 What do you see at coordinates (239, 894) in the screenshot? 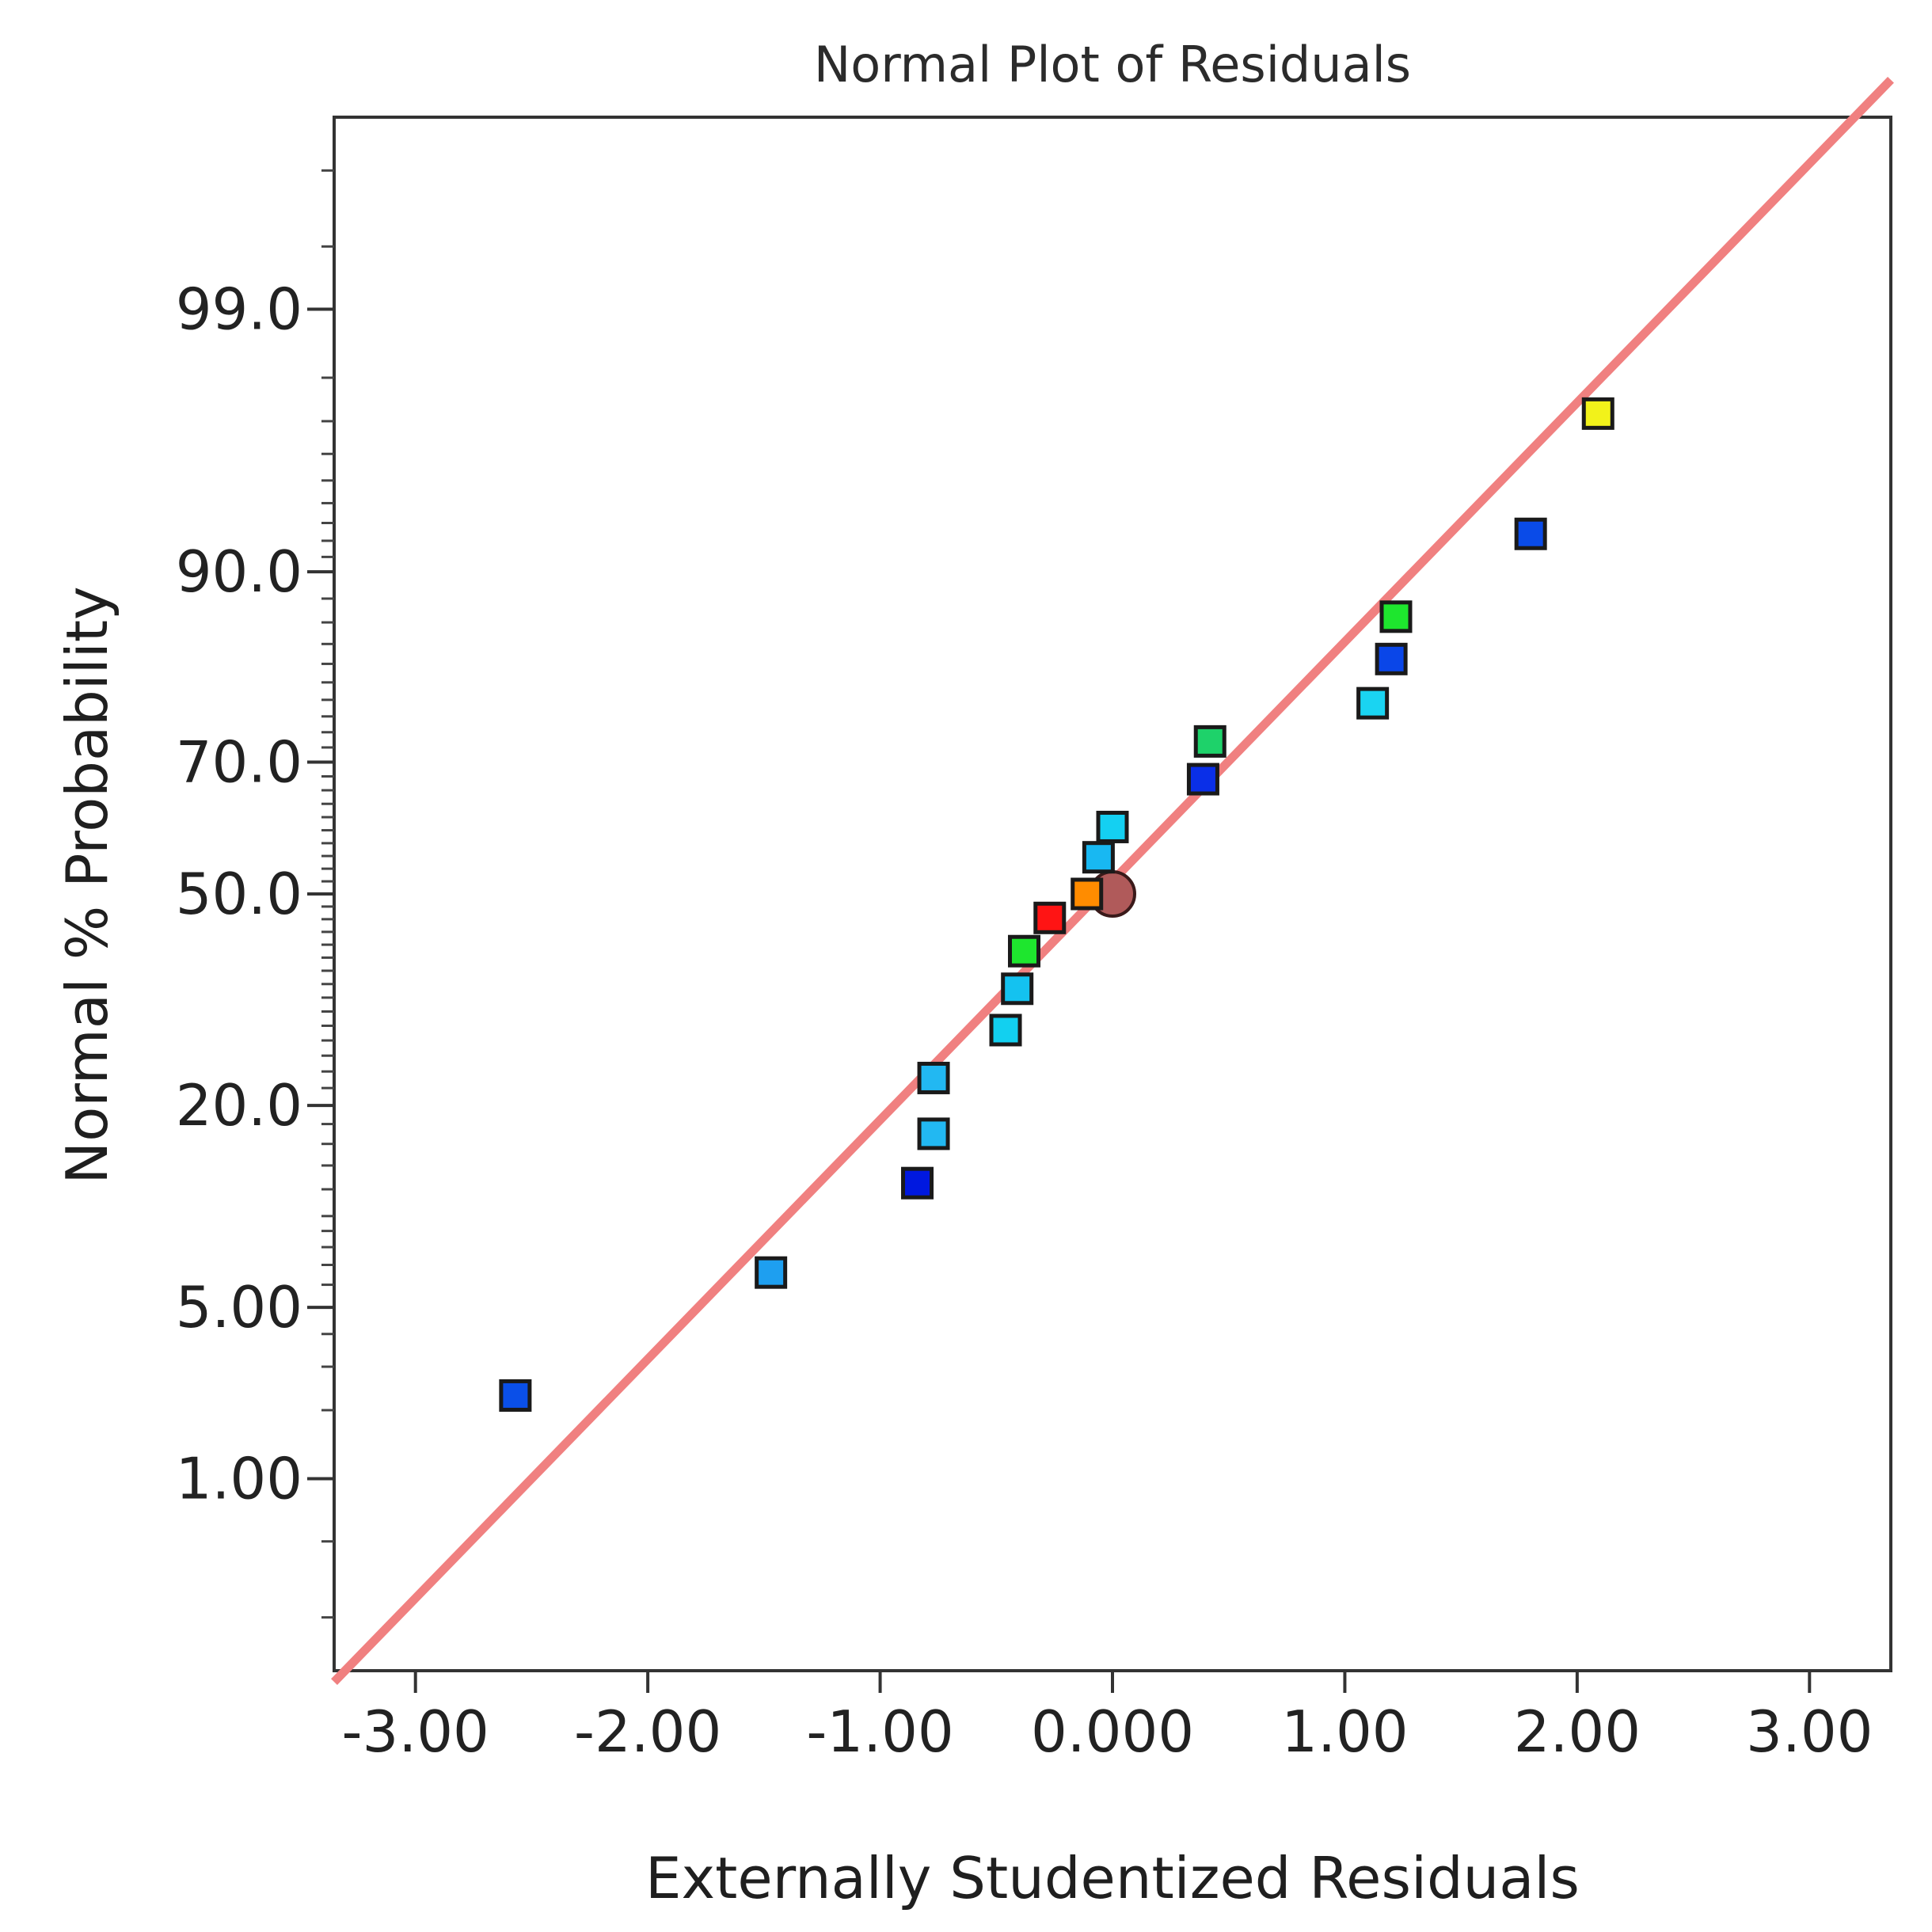
I see `y-tick-label: 50.0` at bounding box center [239, 894].